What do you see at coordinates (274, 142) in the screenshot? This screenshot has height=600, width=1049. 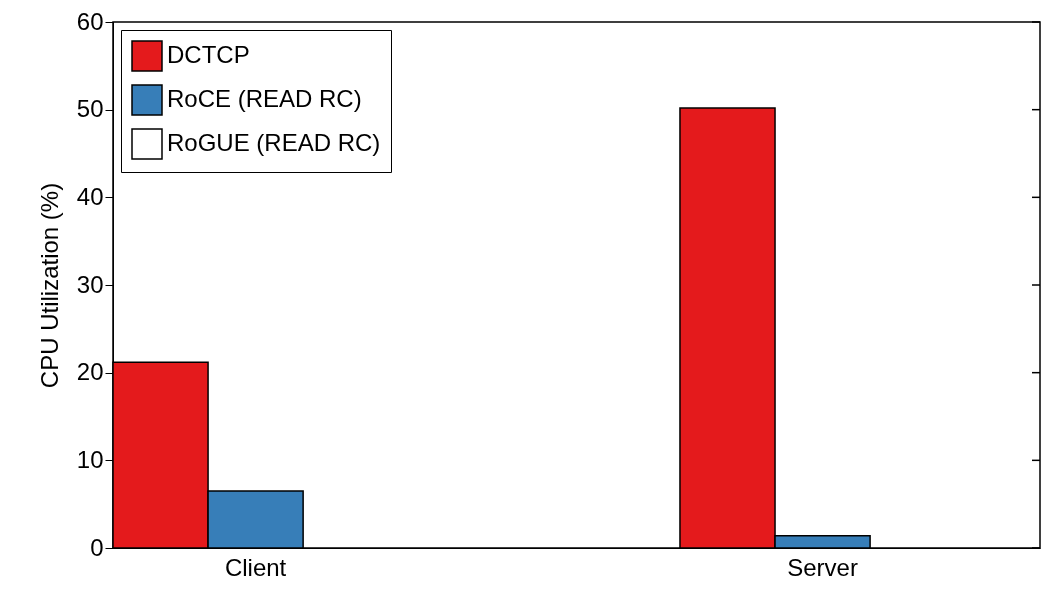 I see `legend-label: RoGUE (READ RC)` at bounding box center [274, 142].